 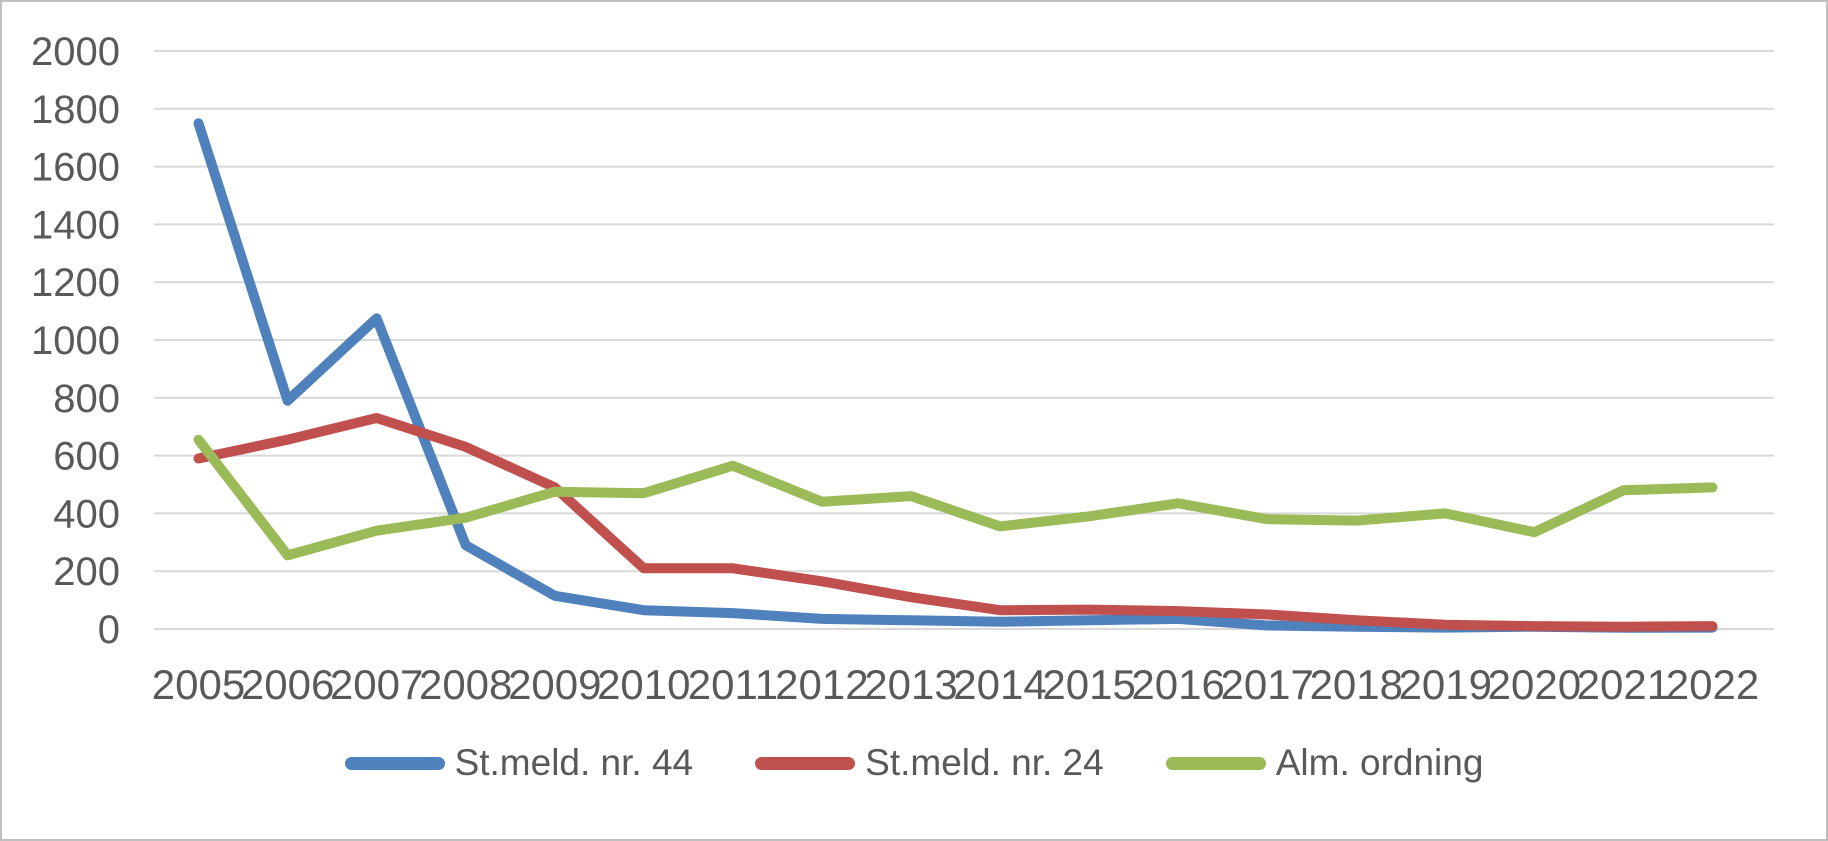 I want to click on x-axis-tick-label: 2017, so click(x=1266, y=684).